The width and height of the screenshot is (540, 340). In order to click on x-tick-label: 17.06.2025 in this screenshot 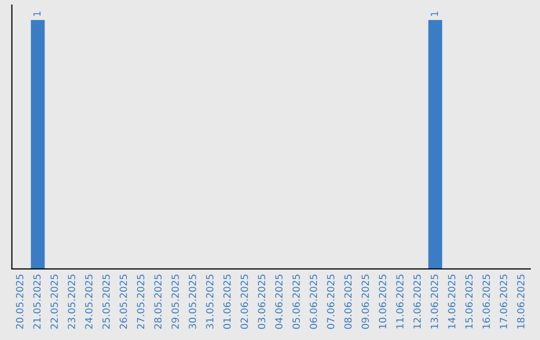, I will do `click(504, 301)`.